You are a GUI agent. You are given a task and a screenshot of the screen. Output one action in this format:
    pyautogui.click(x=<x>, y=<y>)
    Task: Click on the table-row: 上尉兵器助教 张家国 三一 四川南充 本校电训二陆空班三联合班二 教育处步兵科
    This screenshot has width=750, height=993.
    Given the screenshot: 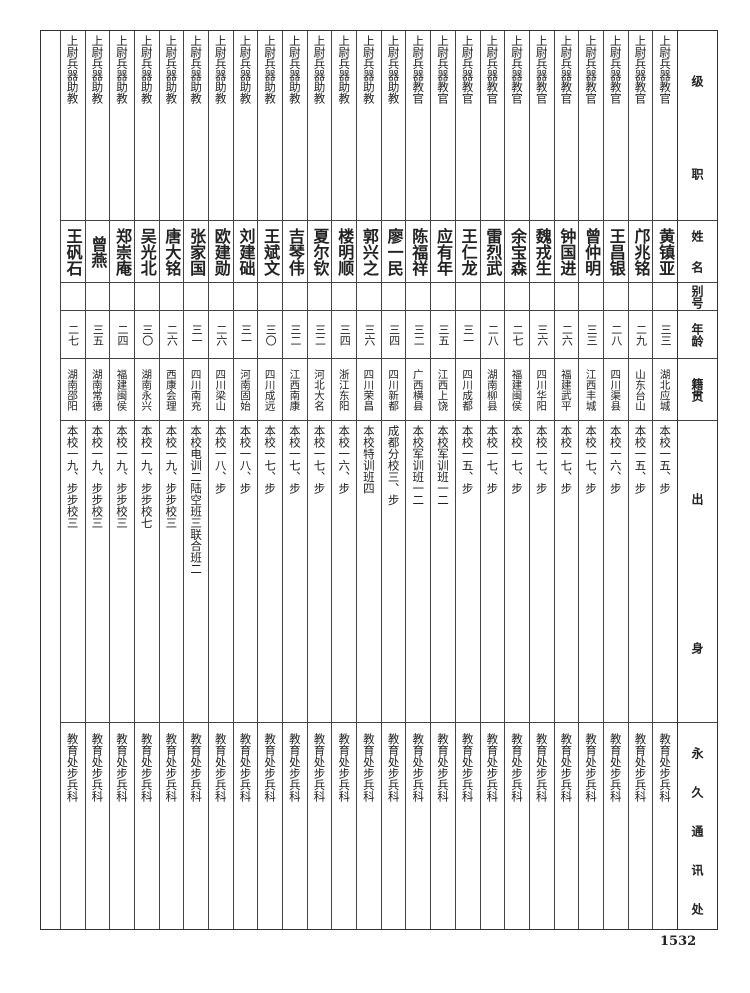 What is the action you would take?
    pyautogui.click(x=195, y=480)
    